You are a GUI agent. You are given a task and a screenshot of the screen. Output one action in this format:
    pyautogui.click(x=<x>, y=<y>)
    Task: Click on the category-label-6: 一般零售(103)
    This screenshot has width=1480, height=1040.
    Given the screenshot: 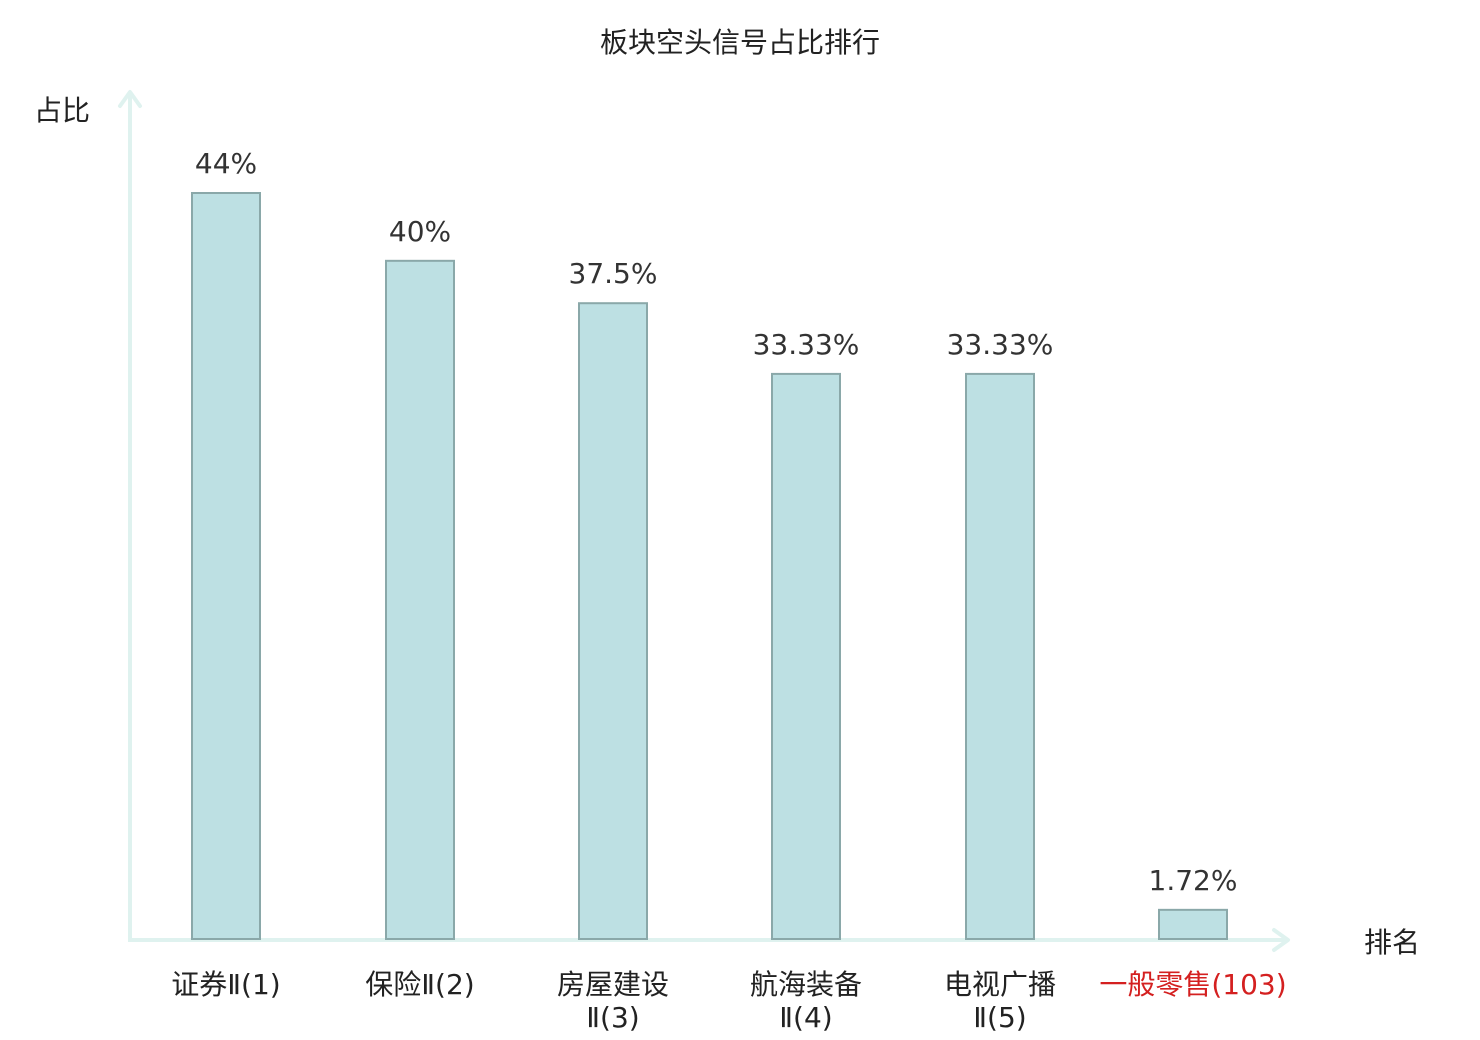 What is the action you would take?
    pyautogui.click(x=1192, y=984)
    